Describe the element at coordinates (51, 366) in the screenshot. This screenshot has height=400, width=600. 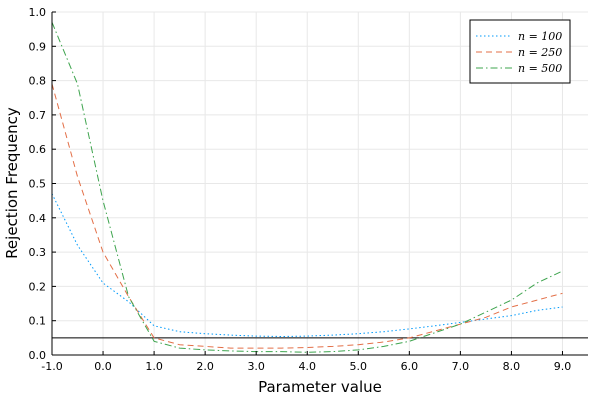
I see `x-tick-label: -1.0` at that location.